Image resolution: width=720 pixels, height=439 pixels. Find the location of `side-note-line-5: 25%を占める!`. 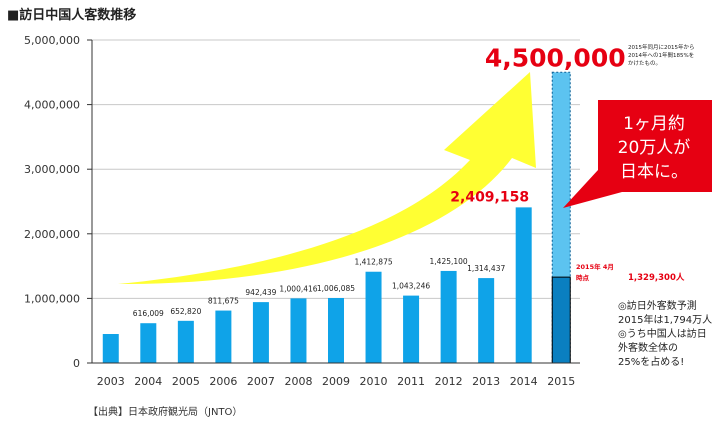

side-note-line-5: 25%を占める! is located at coordinates (651, 362).